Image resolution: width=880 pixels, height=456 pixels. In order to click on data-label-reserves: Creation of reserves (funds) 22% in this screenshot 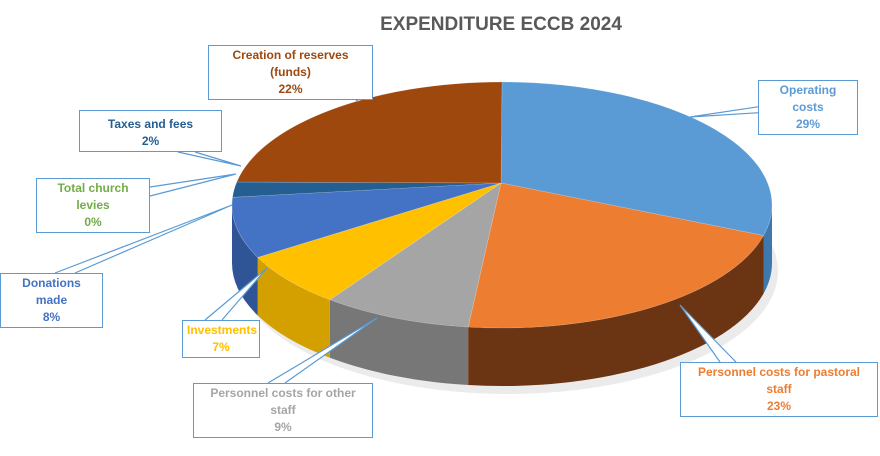, I will do `click(290, 72)`.